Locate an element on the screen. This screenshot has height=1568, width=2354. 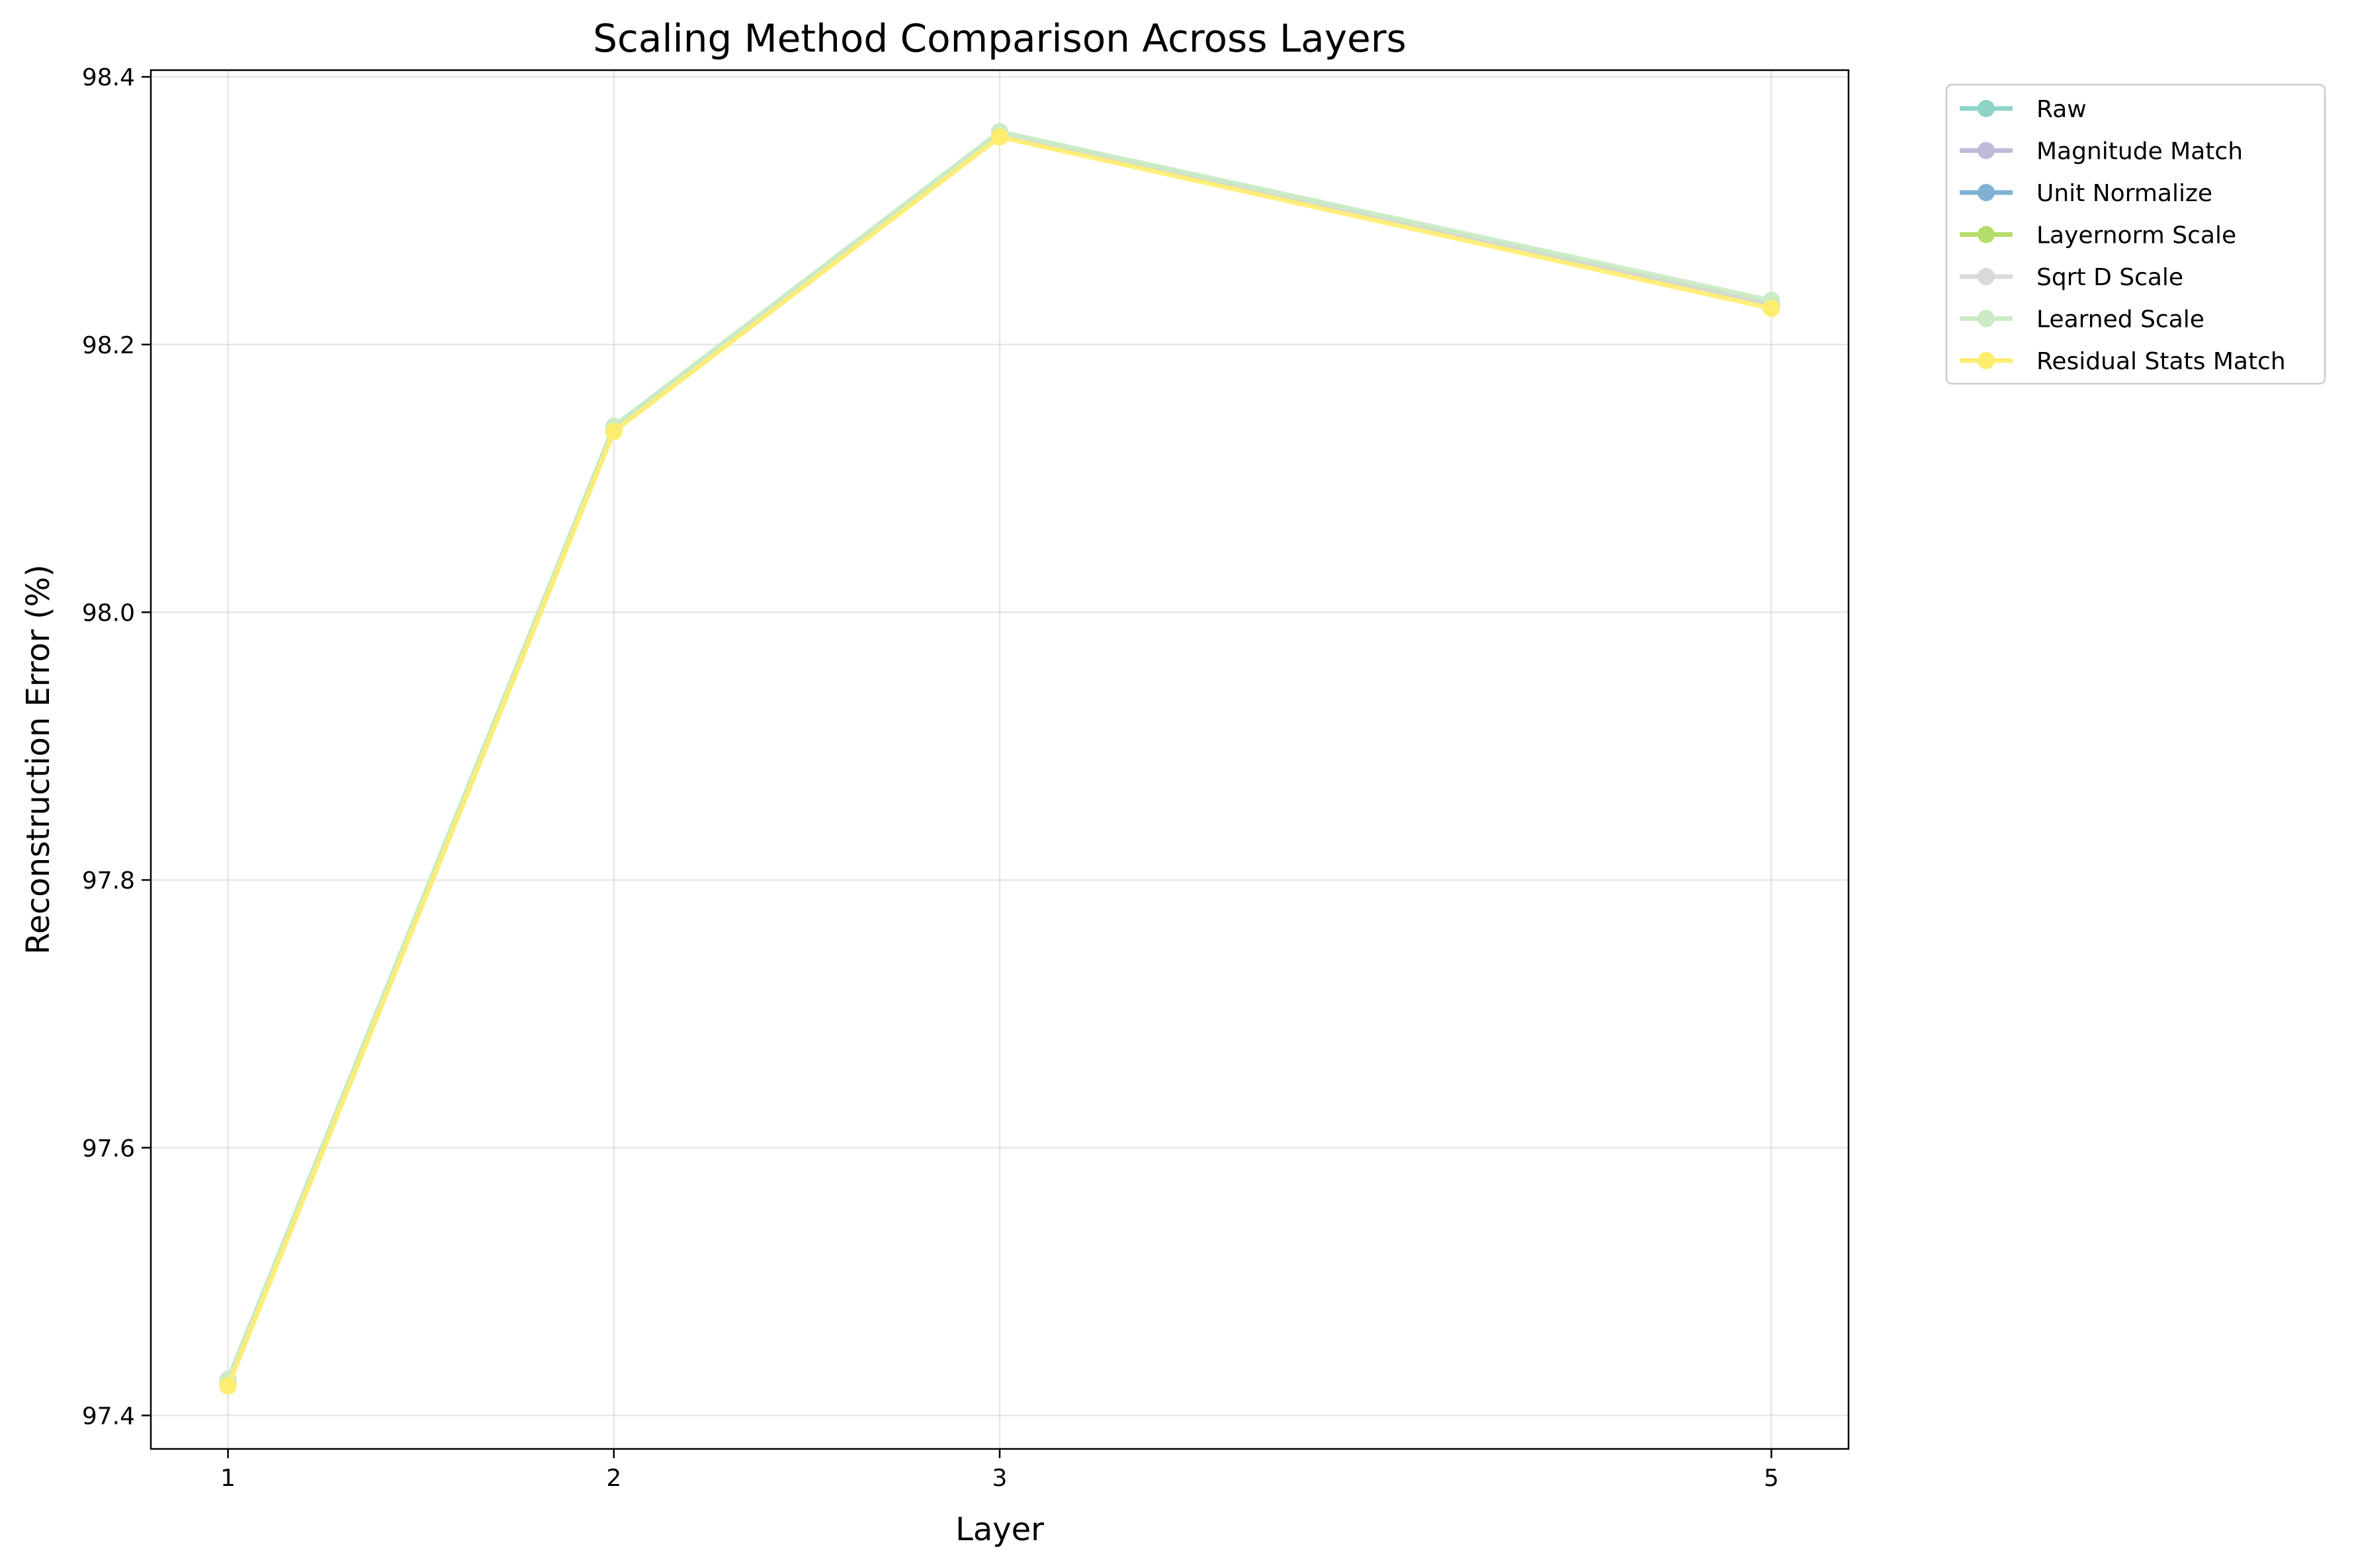
legend-item: Sqrt D Scale is located at coordinates (2072, 278).